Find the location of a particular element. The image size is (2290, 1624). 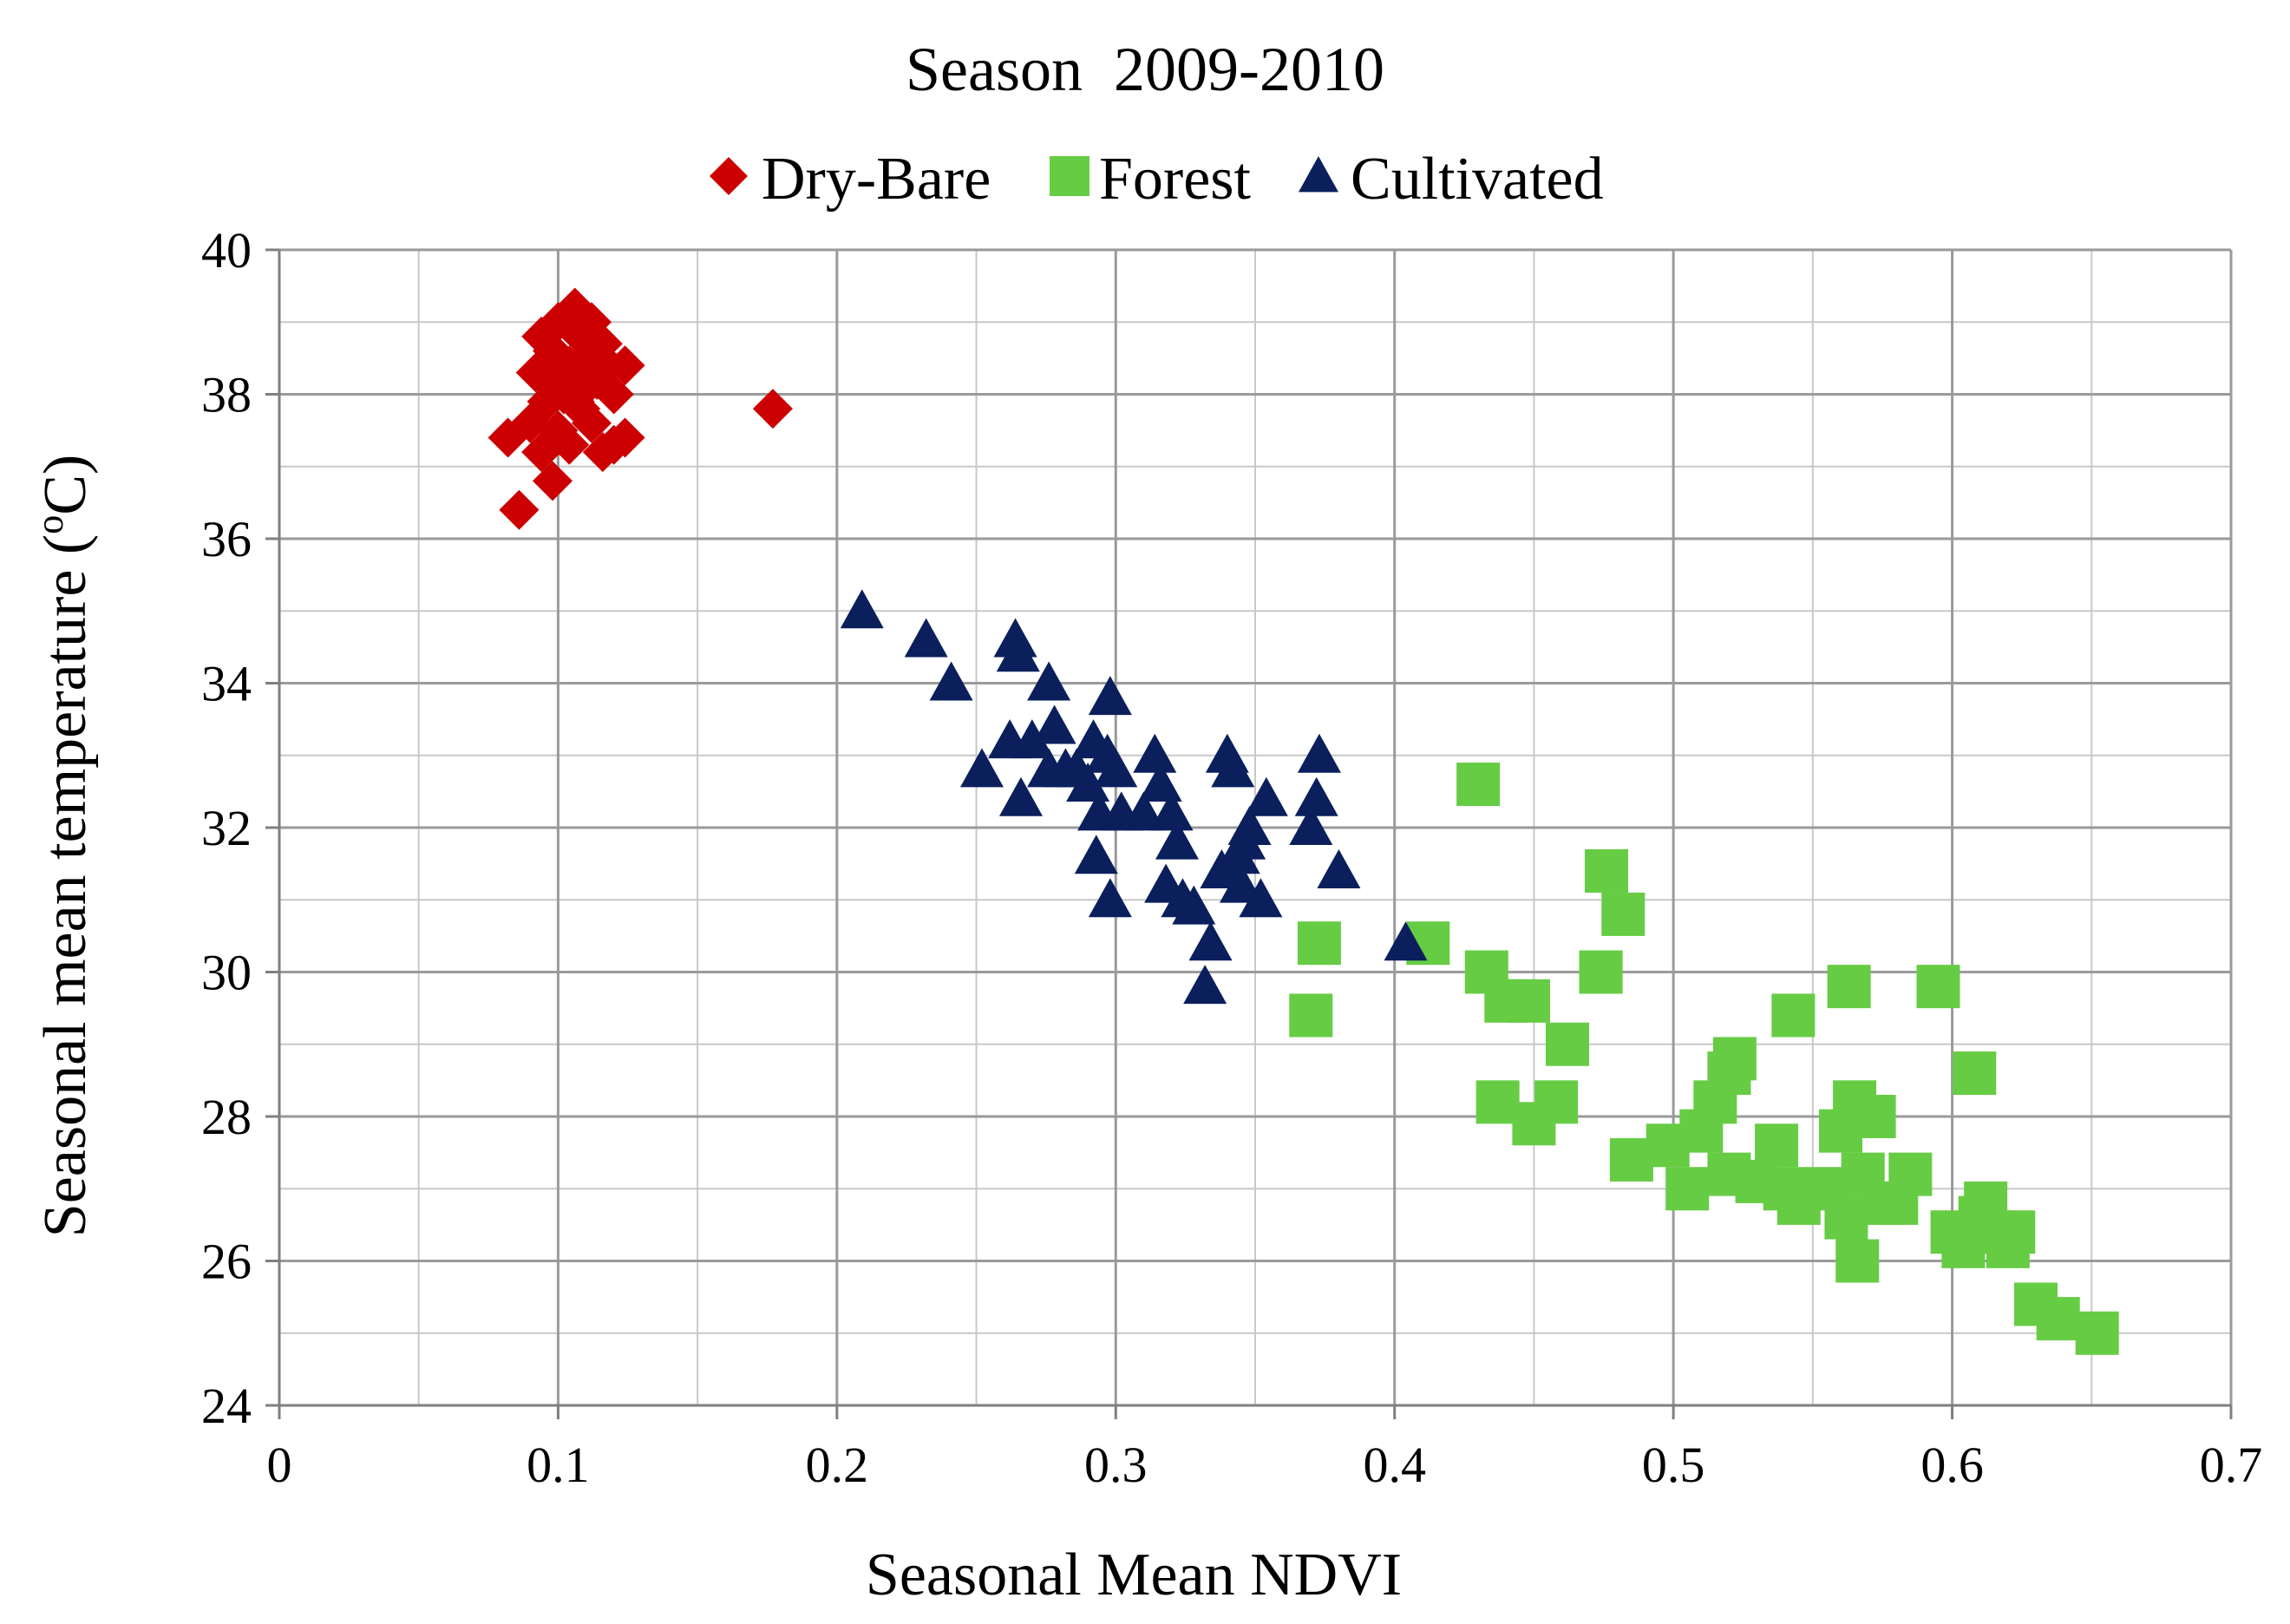

y-tick-label: 24 is located at coordinates (227, 1406).